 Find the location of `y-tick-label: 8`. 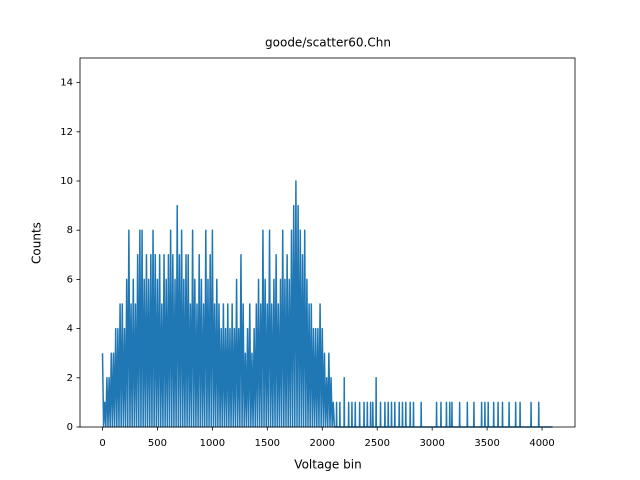

y-tick-label: 8 is located at coordinates (70, 230).